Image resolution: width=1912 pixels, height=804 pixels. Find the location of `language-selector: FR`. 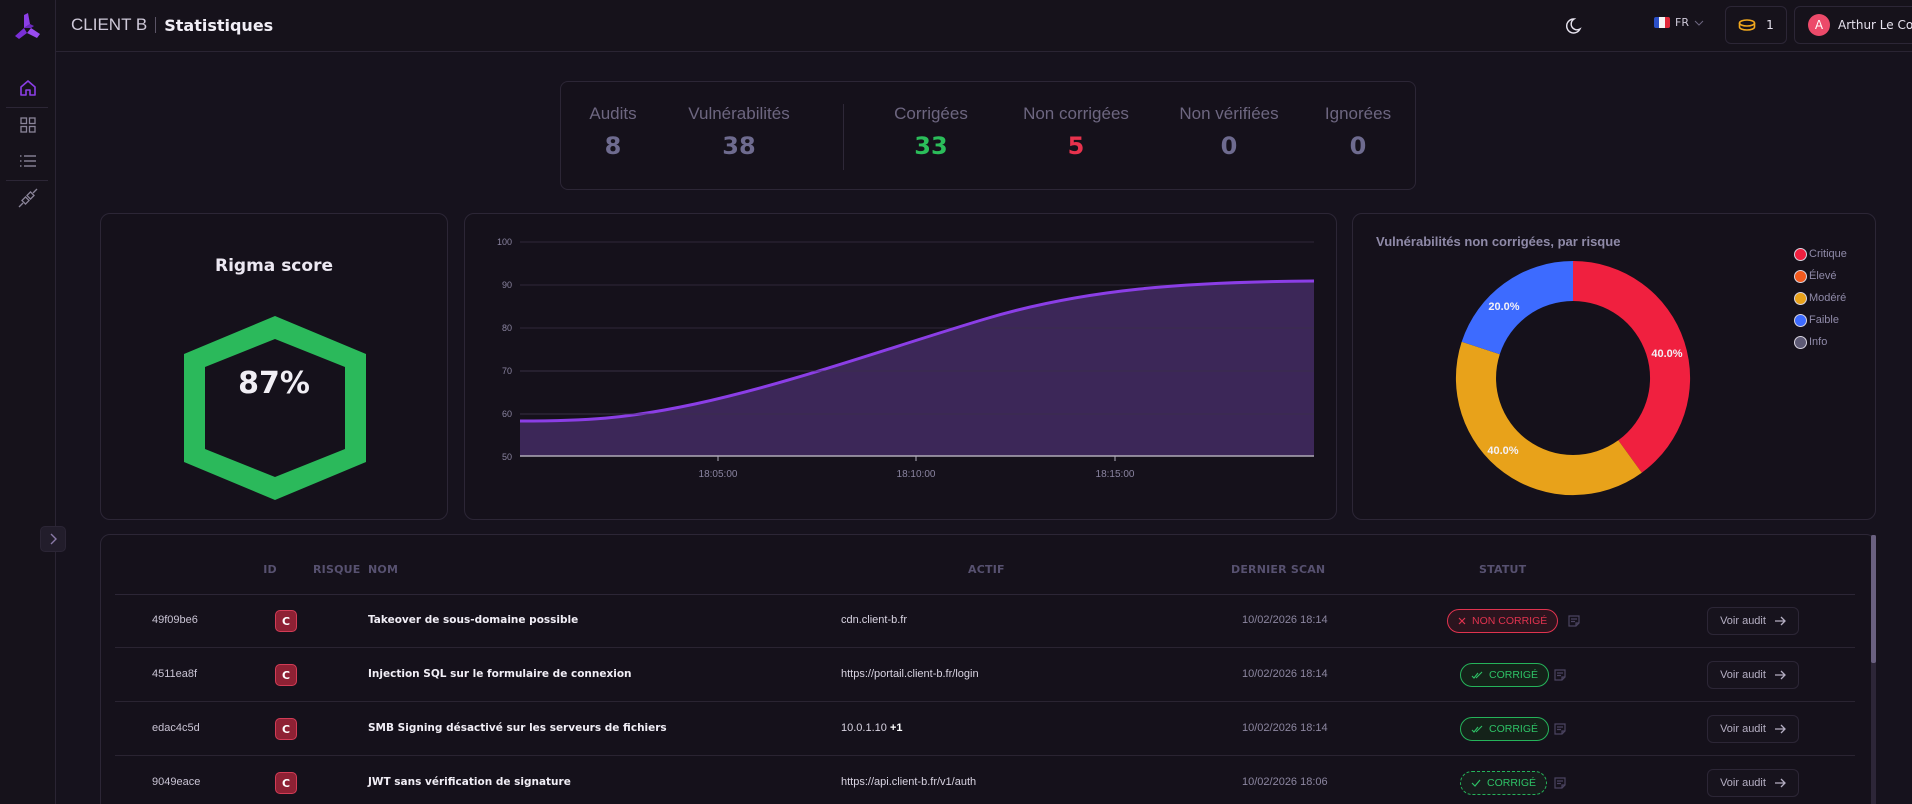

language-selector: FR is located at coordinates (1679, 22).